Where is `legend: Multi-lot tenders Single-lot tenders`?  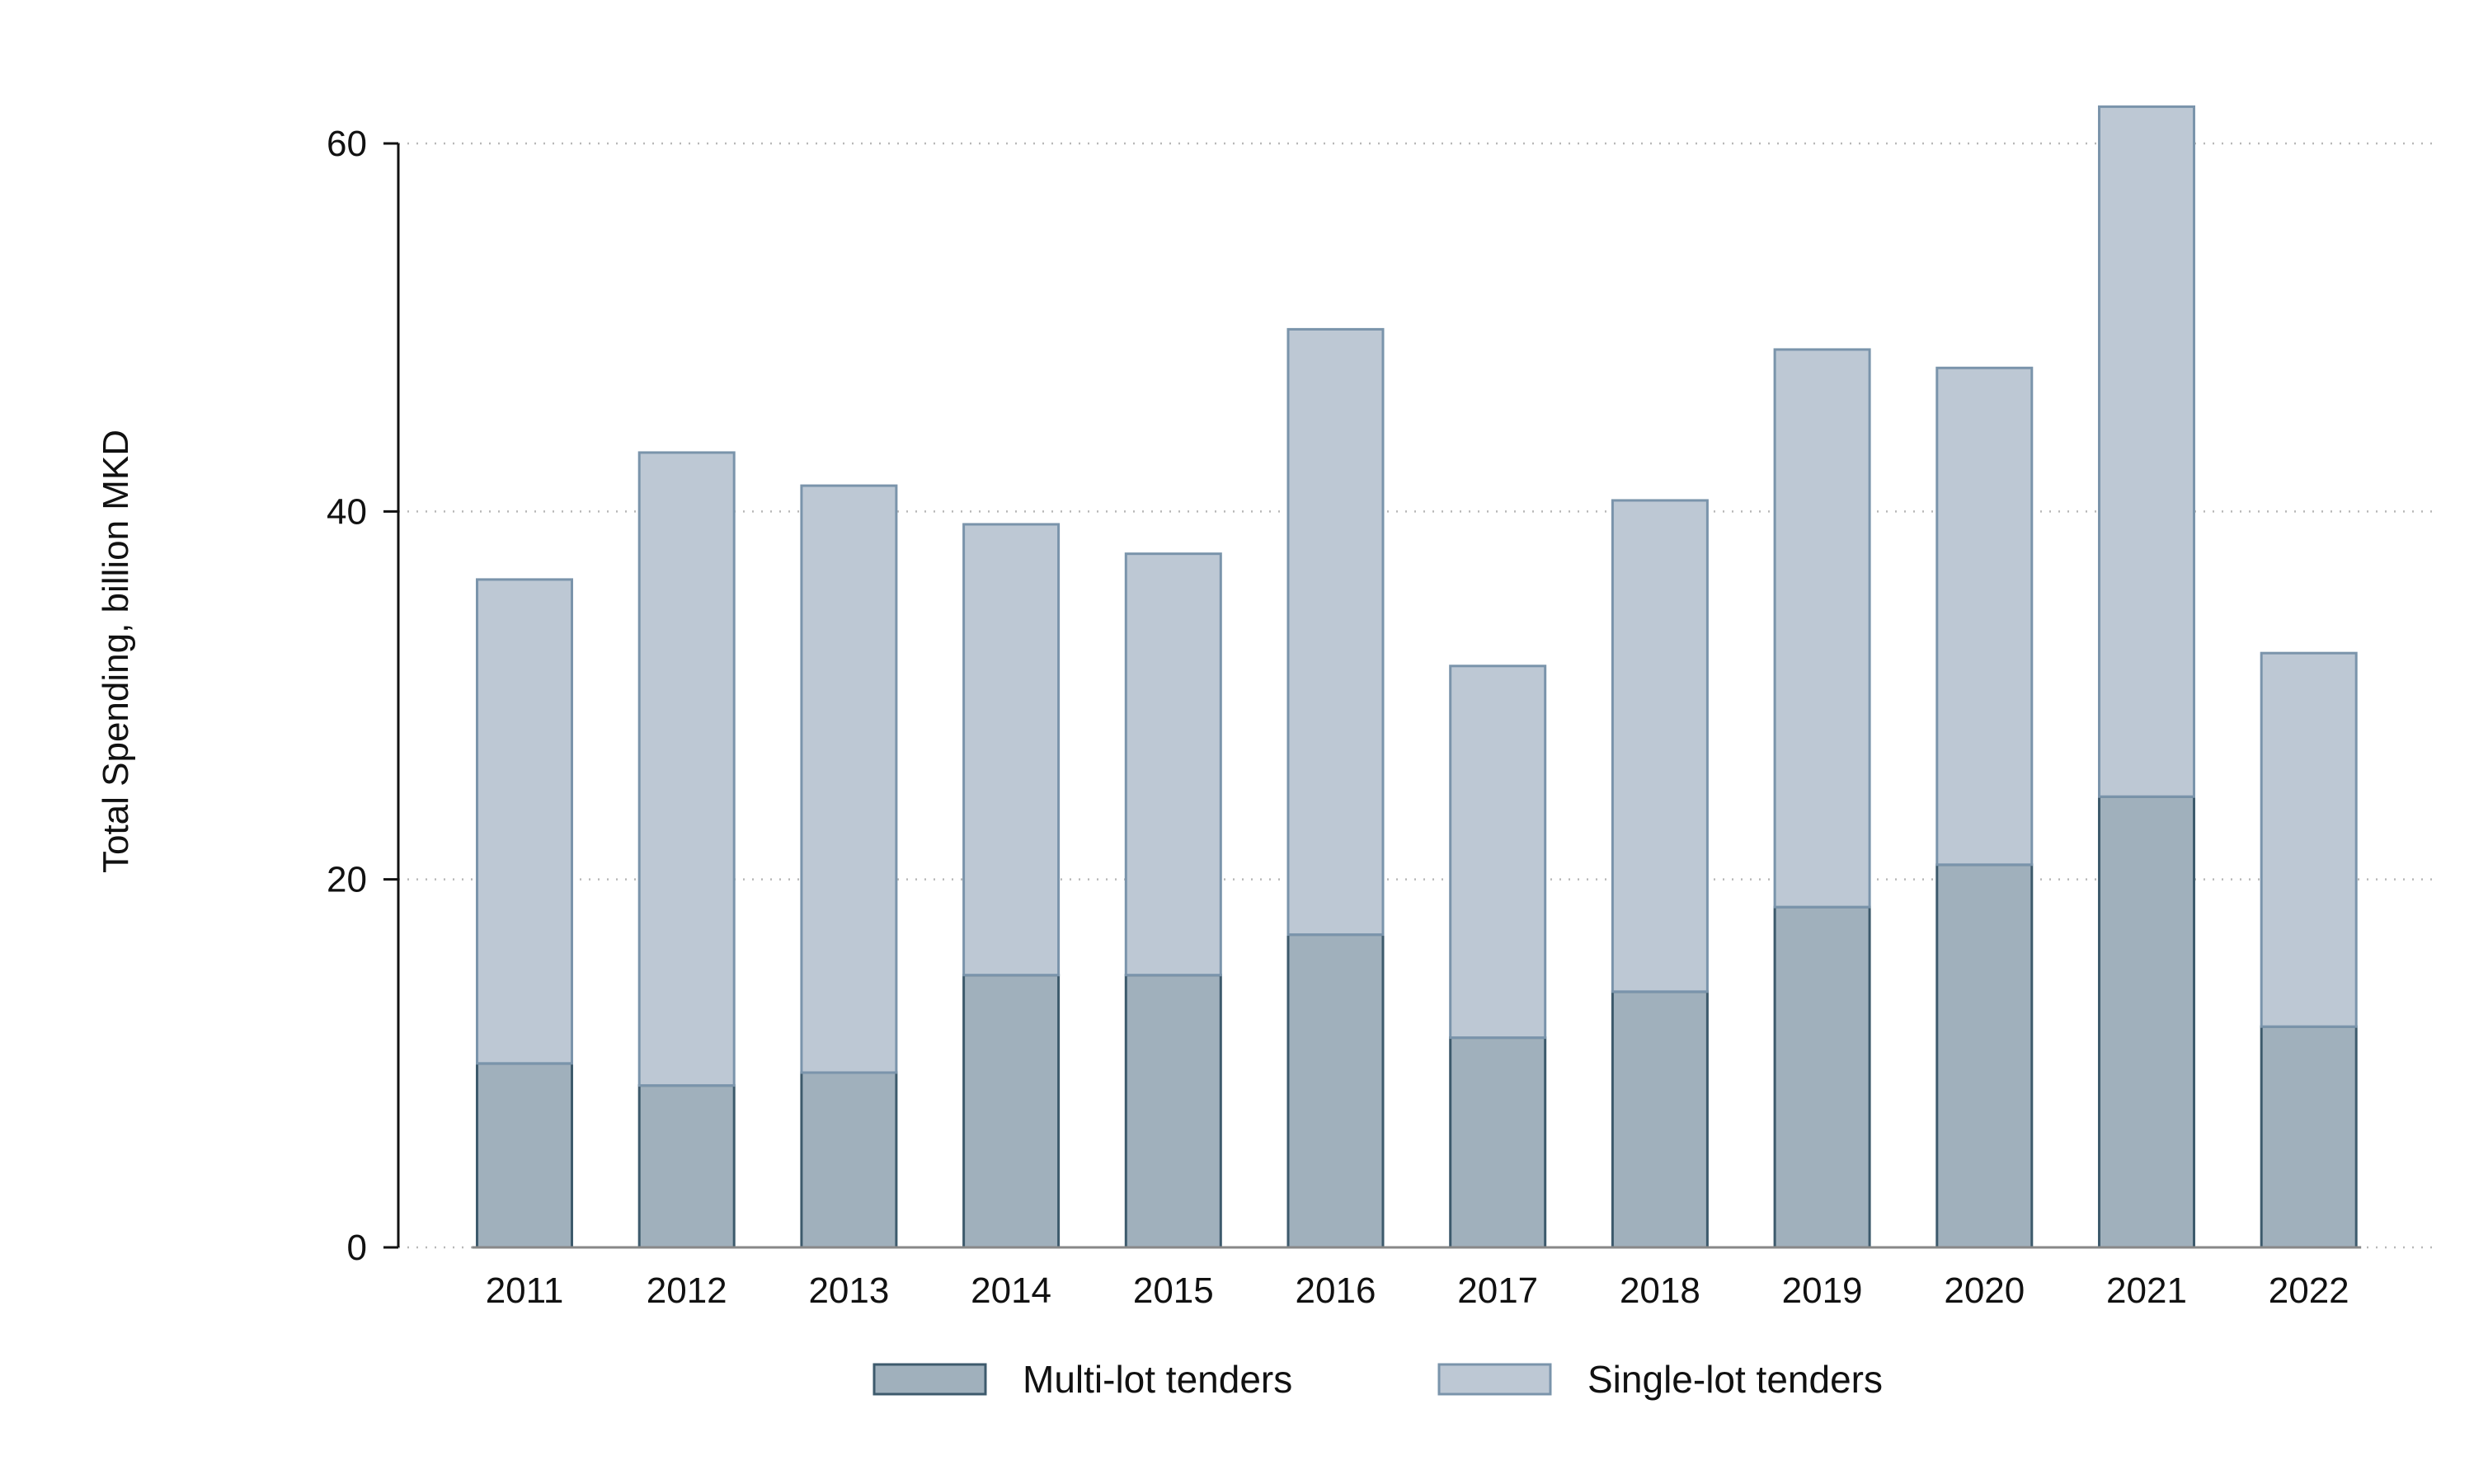 legend: Multi-lot tenders Single-lot tenders is located at coordinates (1377, 1379).